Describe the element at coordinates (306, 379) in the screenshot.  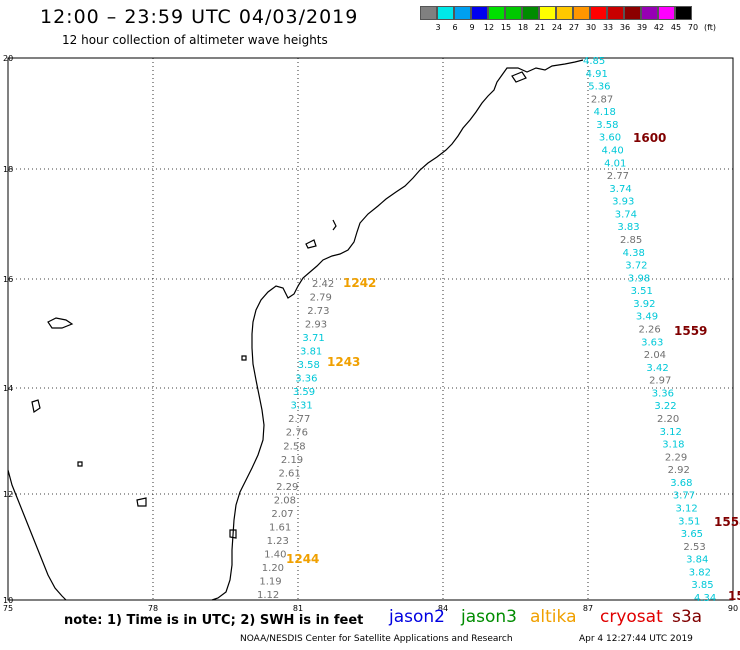
I see `swh-value: 3.36` at that location.